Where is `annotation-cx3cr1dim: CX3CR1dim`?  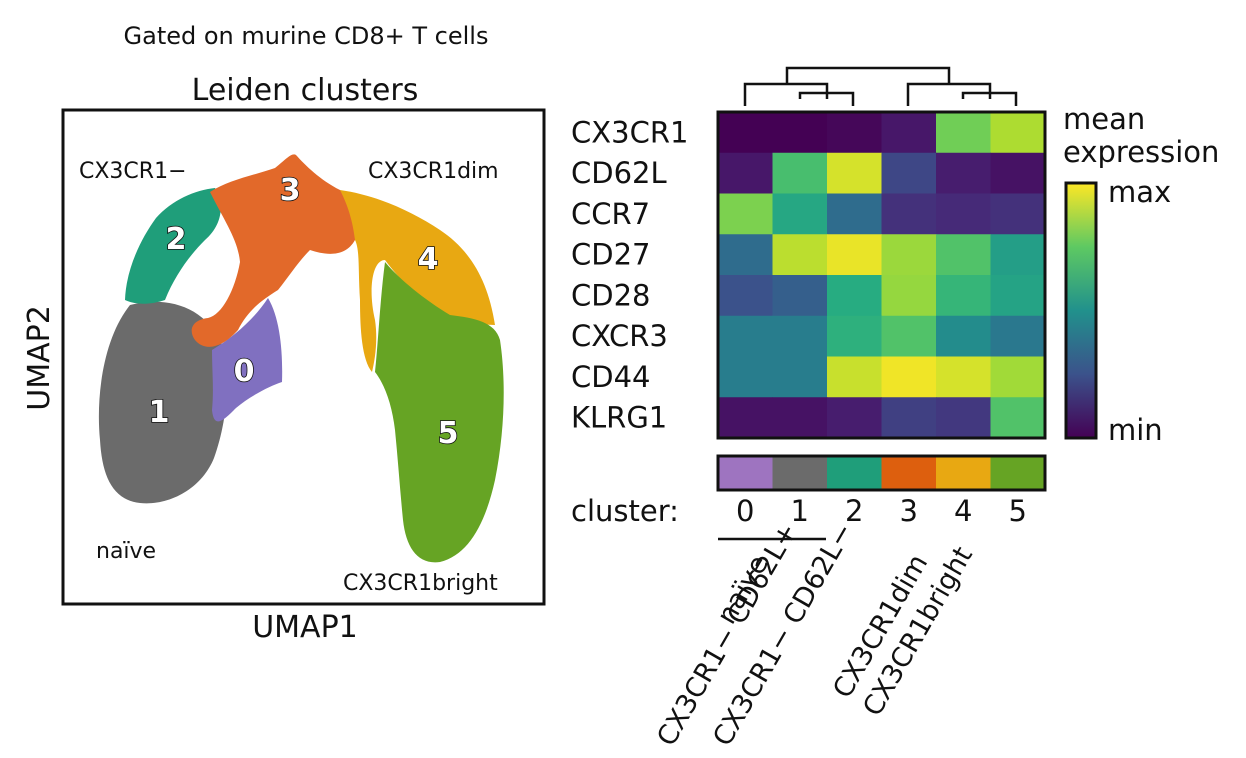
annotation-cx3cr1dim: CX3CR1dim is located at coordinates (433, 171).